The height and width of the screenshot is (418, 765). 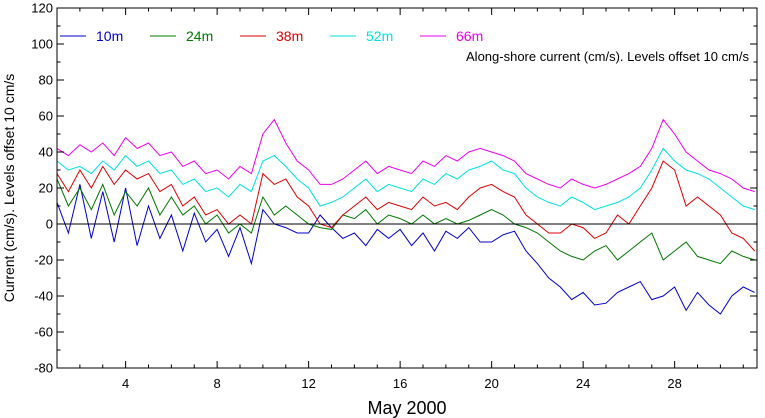 What do you see at coordinates (491, 383) in the screenshot?
I see `x-tick-label: 20` at bounding box center [491, 383].